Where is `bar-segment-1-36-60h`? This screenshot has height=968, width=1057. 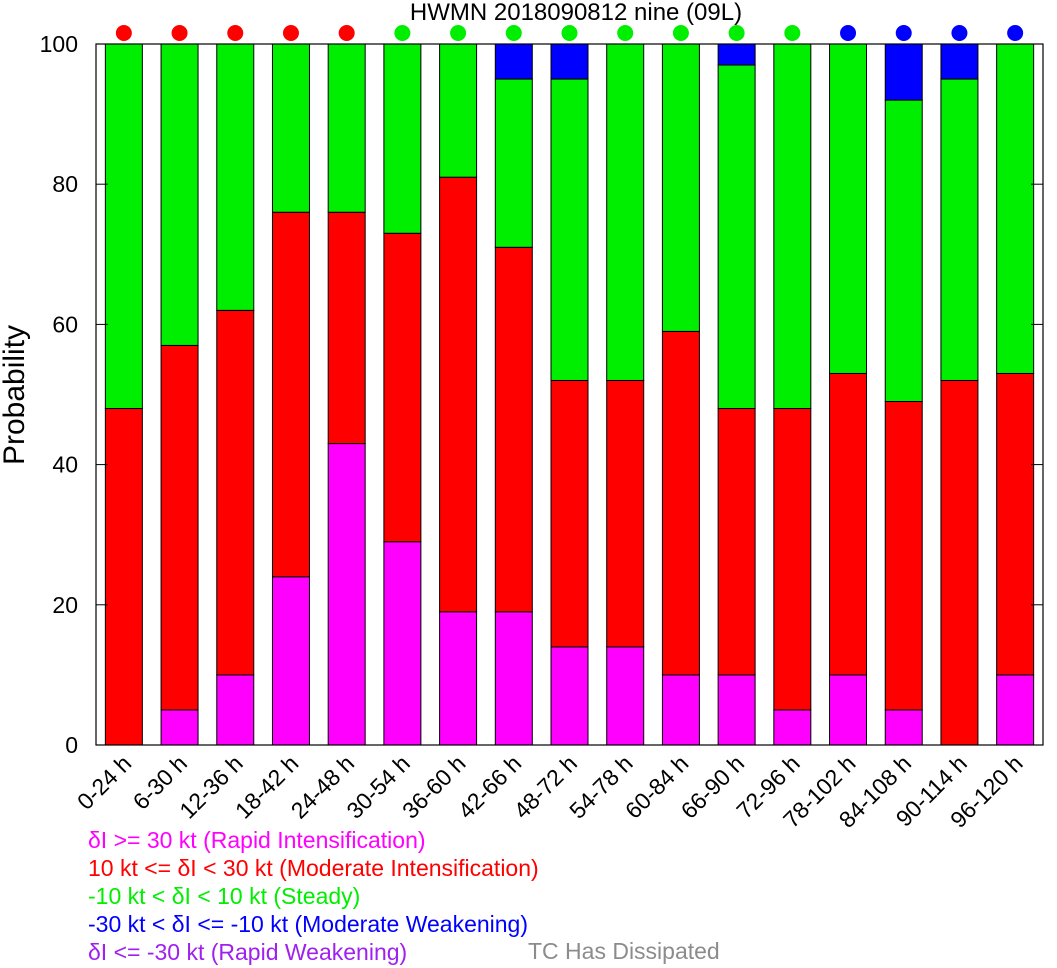 bar-segment-1-36-60h is located at coordinates (458, 678).